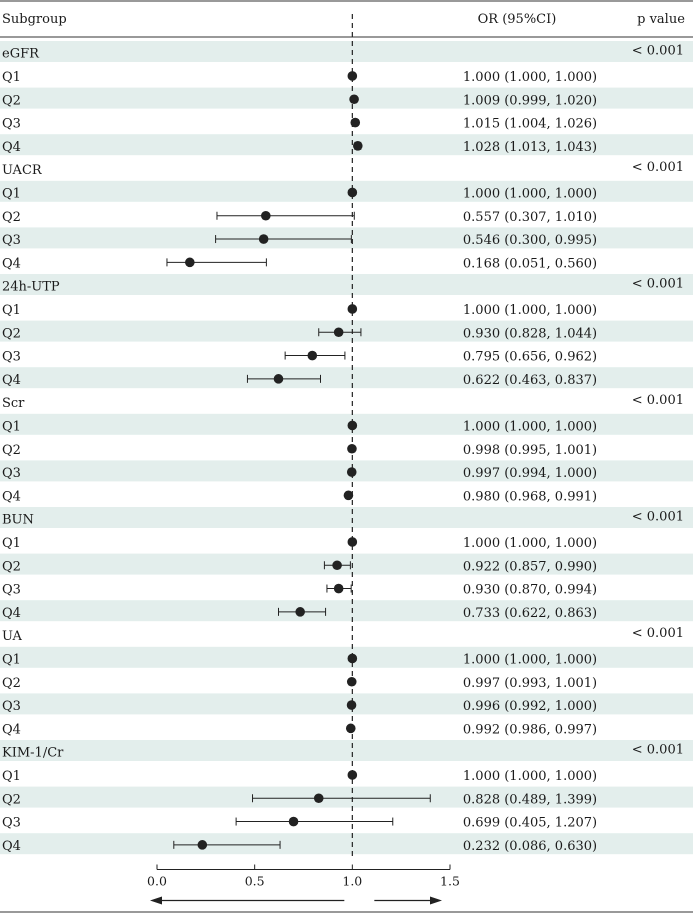 The image size is (693, 917). What do you see at coordinates (530, 729) in the screenshot?
I see `or-ci-value: 0.992 (0.986, 0.997)` at bounding box center [530, 729].